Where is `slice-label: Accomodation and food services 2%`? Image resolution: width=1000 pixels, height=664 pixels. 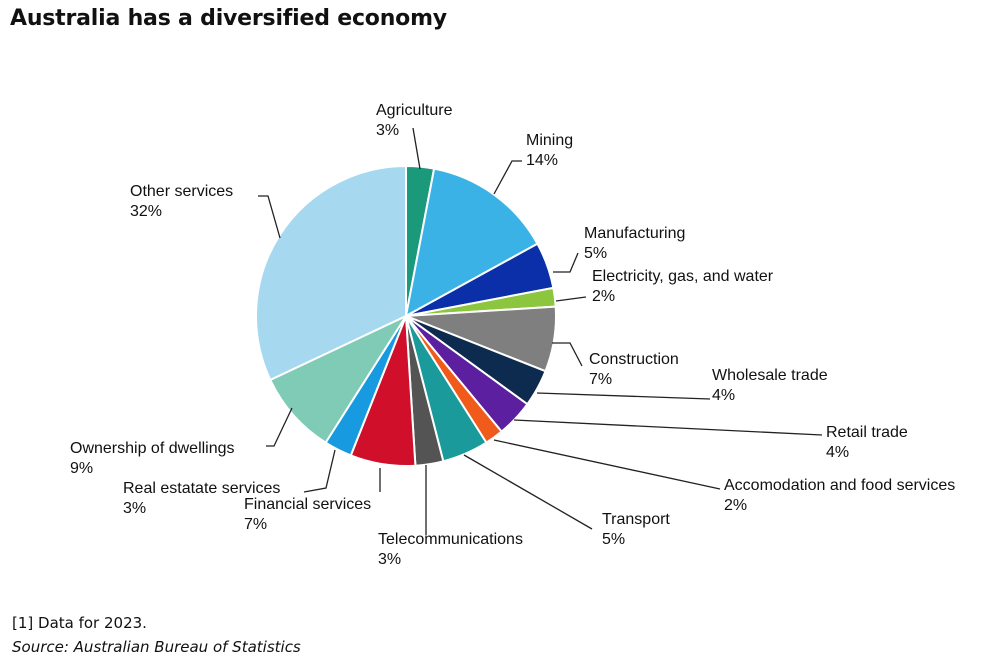 slice-label: Accomodation and food services 2% is located at coordinates (839, 495).